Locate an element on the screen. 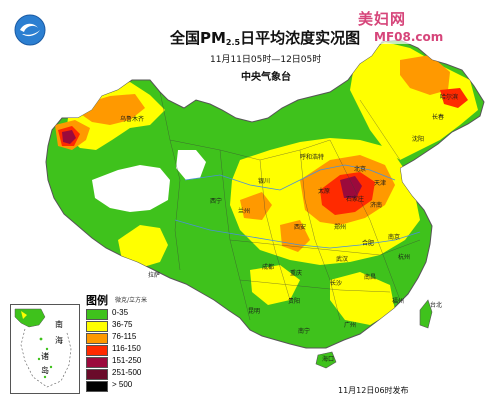 The image size is (500, 406). city-label-xining: 西宁 is located at coordinates (216, 201).